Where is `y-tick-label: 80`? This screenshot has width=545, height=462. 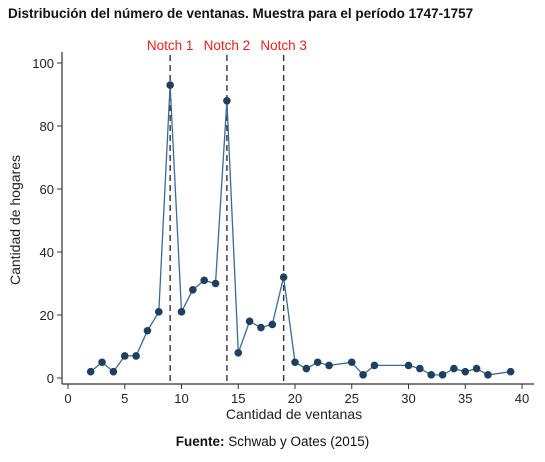
y-tick-label: 80 is located at coordinates (47, 126).